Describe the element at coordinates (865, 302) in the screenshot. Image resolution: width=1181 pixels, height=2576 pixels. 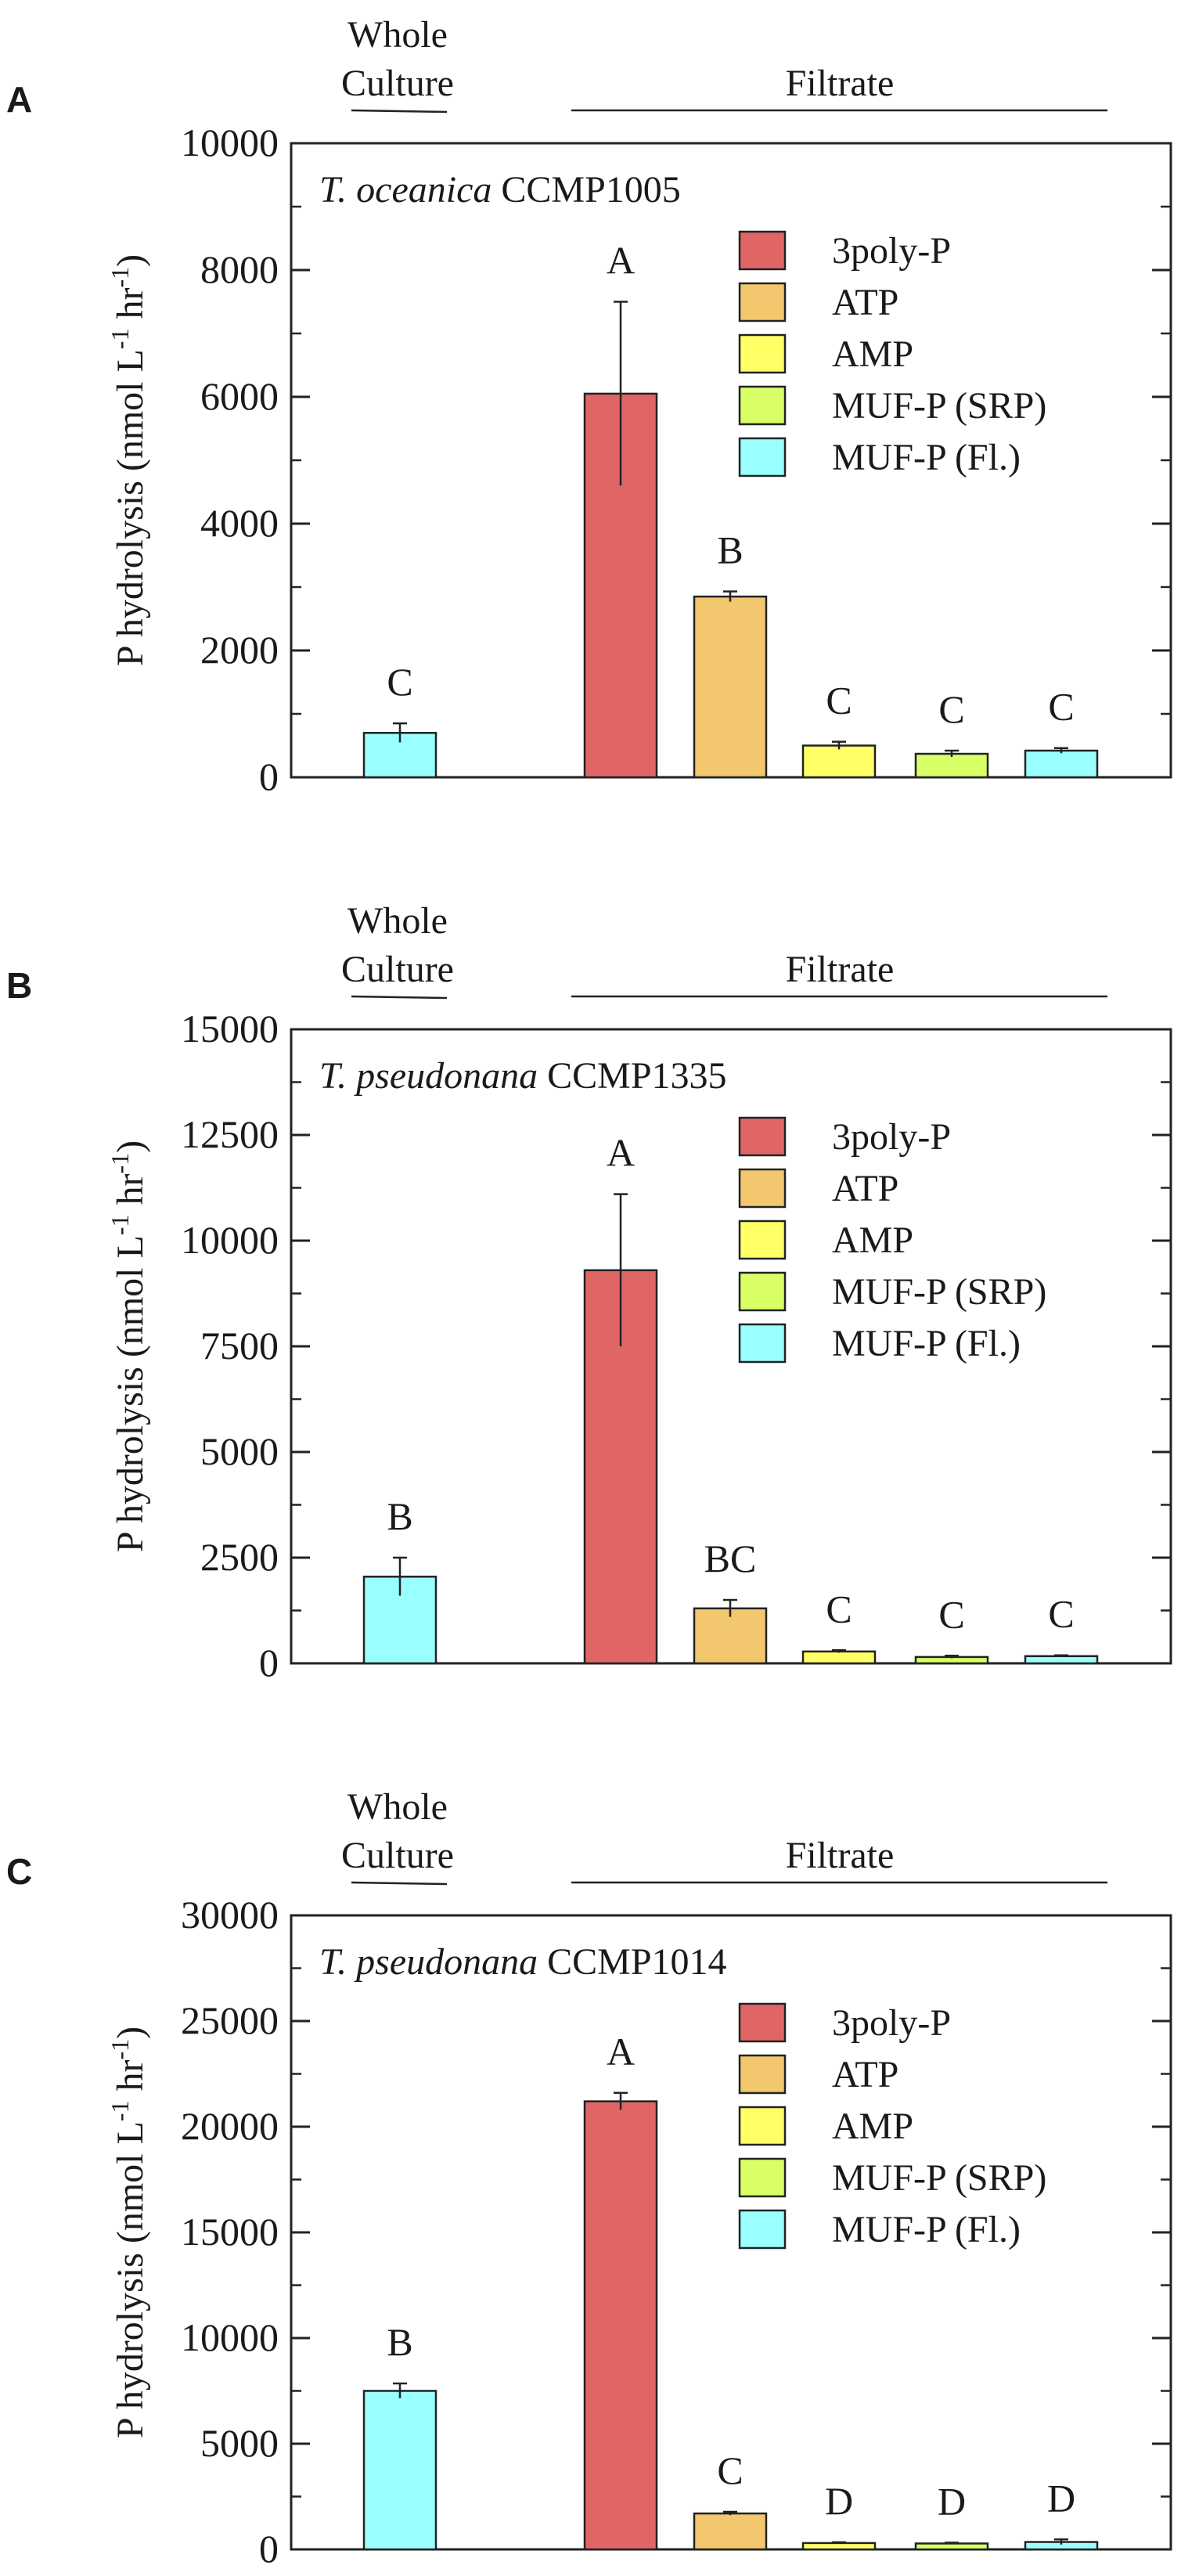
I see `legend-label: ATP` at that location.